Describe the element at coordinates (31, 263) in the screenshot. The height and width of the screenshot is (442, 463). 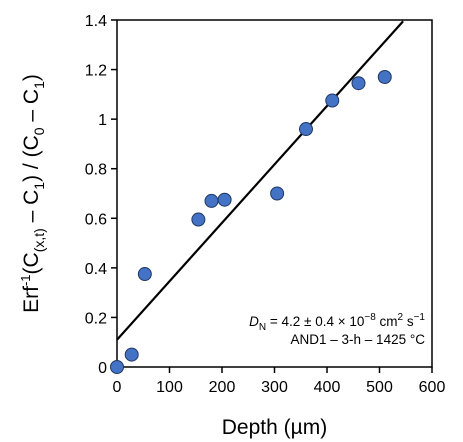
I see `y-title-part: (C` at that location.